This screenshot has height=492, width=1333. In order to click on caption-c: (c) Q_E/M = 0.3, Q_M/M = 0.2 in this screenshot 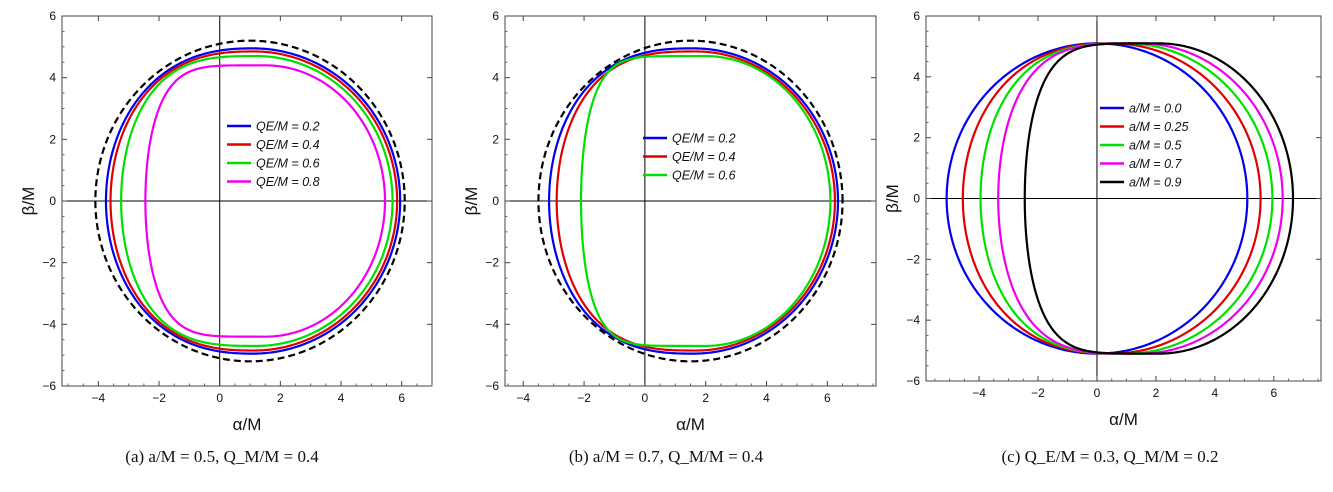, I will do `click(1110, 456)`.